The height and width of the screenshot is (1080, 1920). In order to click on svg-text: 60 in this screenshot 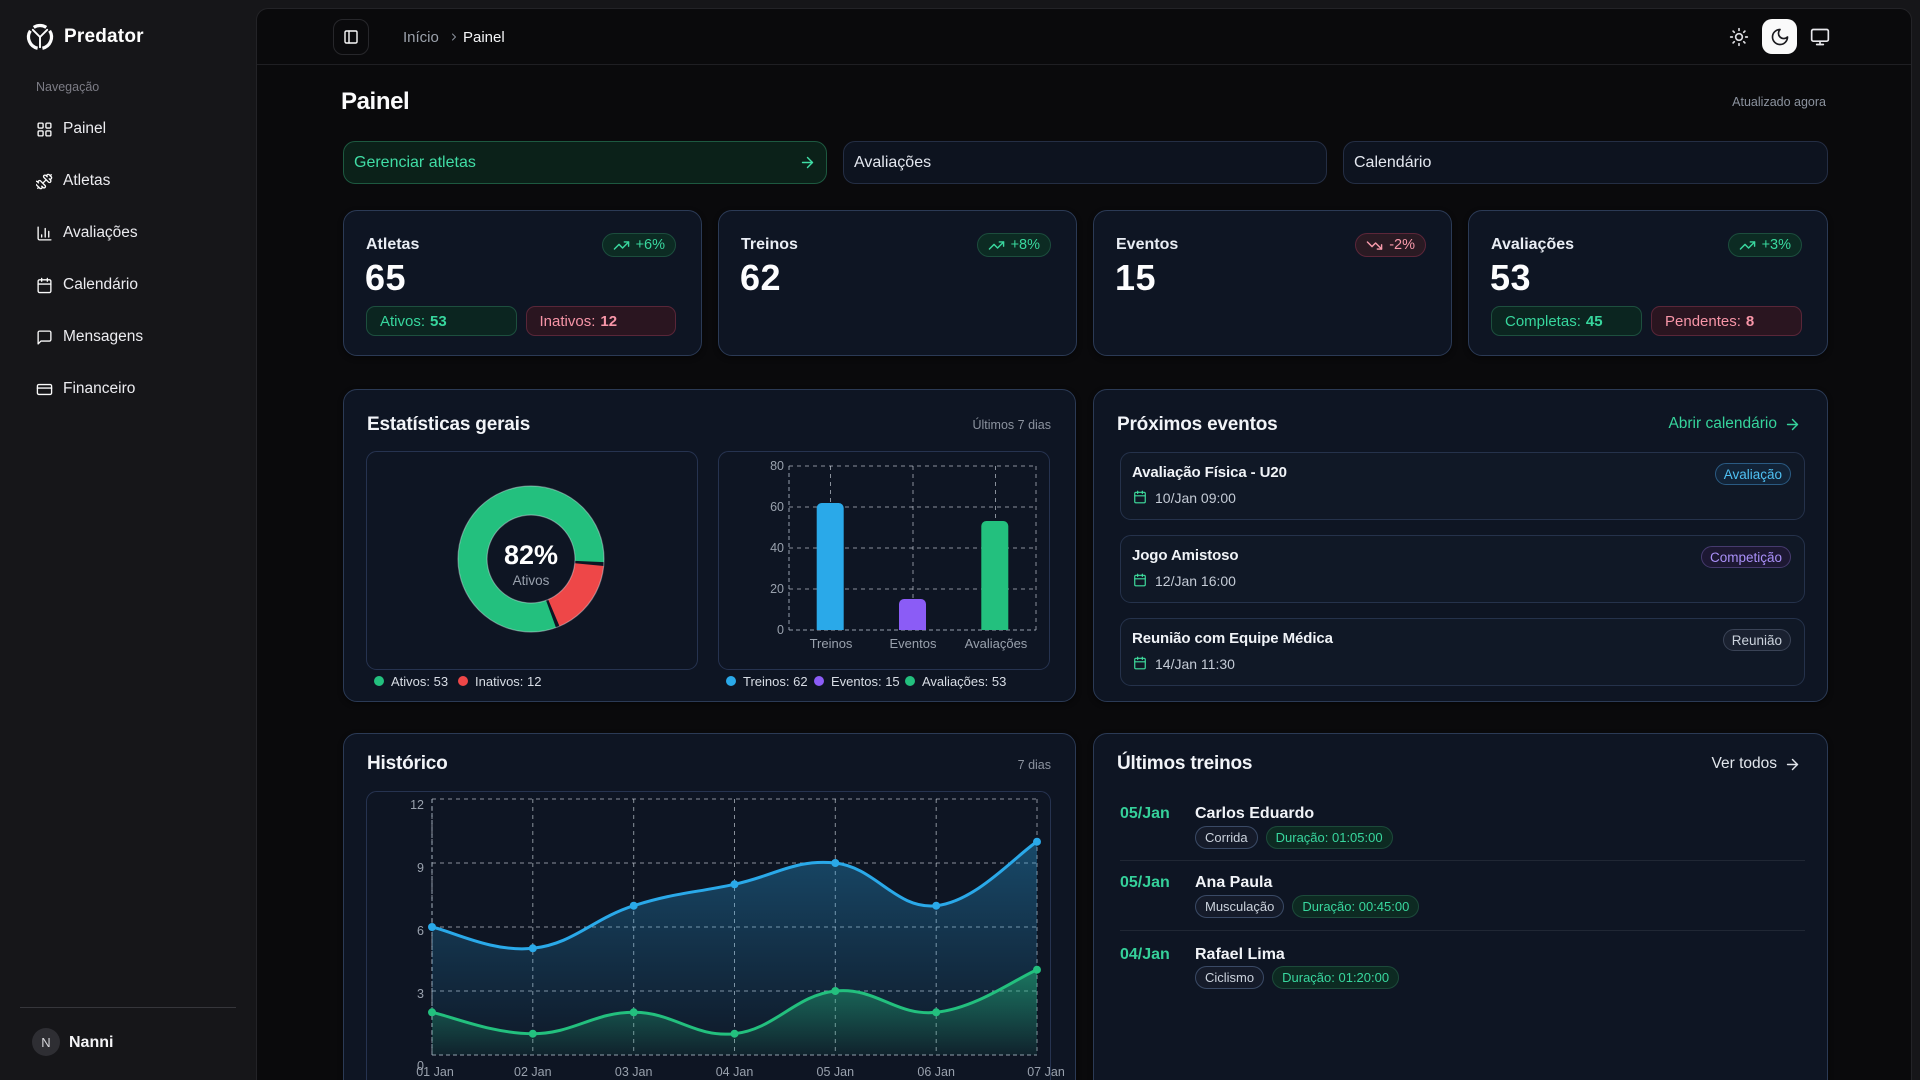, I will do `click(777, 507)`.